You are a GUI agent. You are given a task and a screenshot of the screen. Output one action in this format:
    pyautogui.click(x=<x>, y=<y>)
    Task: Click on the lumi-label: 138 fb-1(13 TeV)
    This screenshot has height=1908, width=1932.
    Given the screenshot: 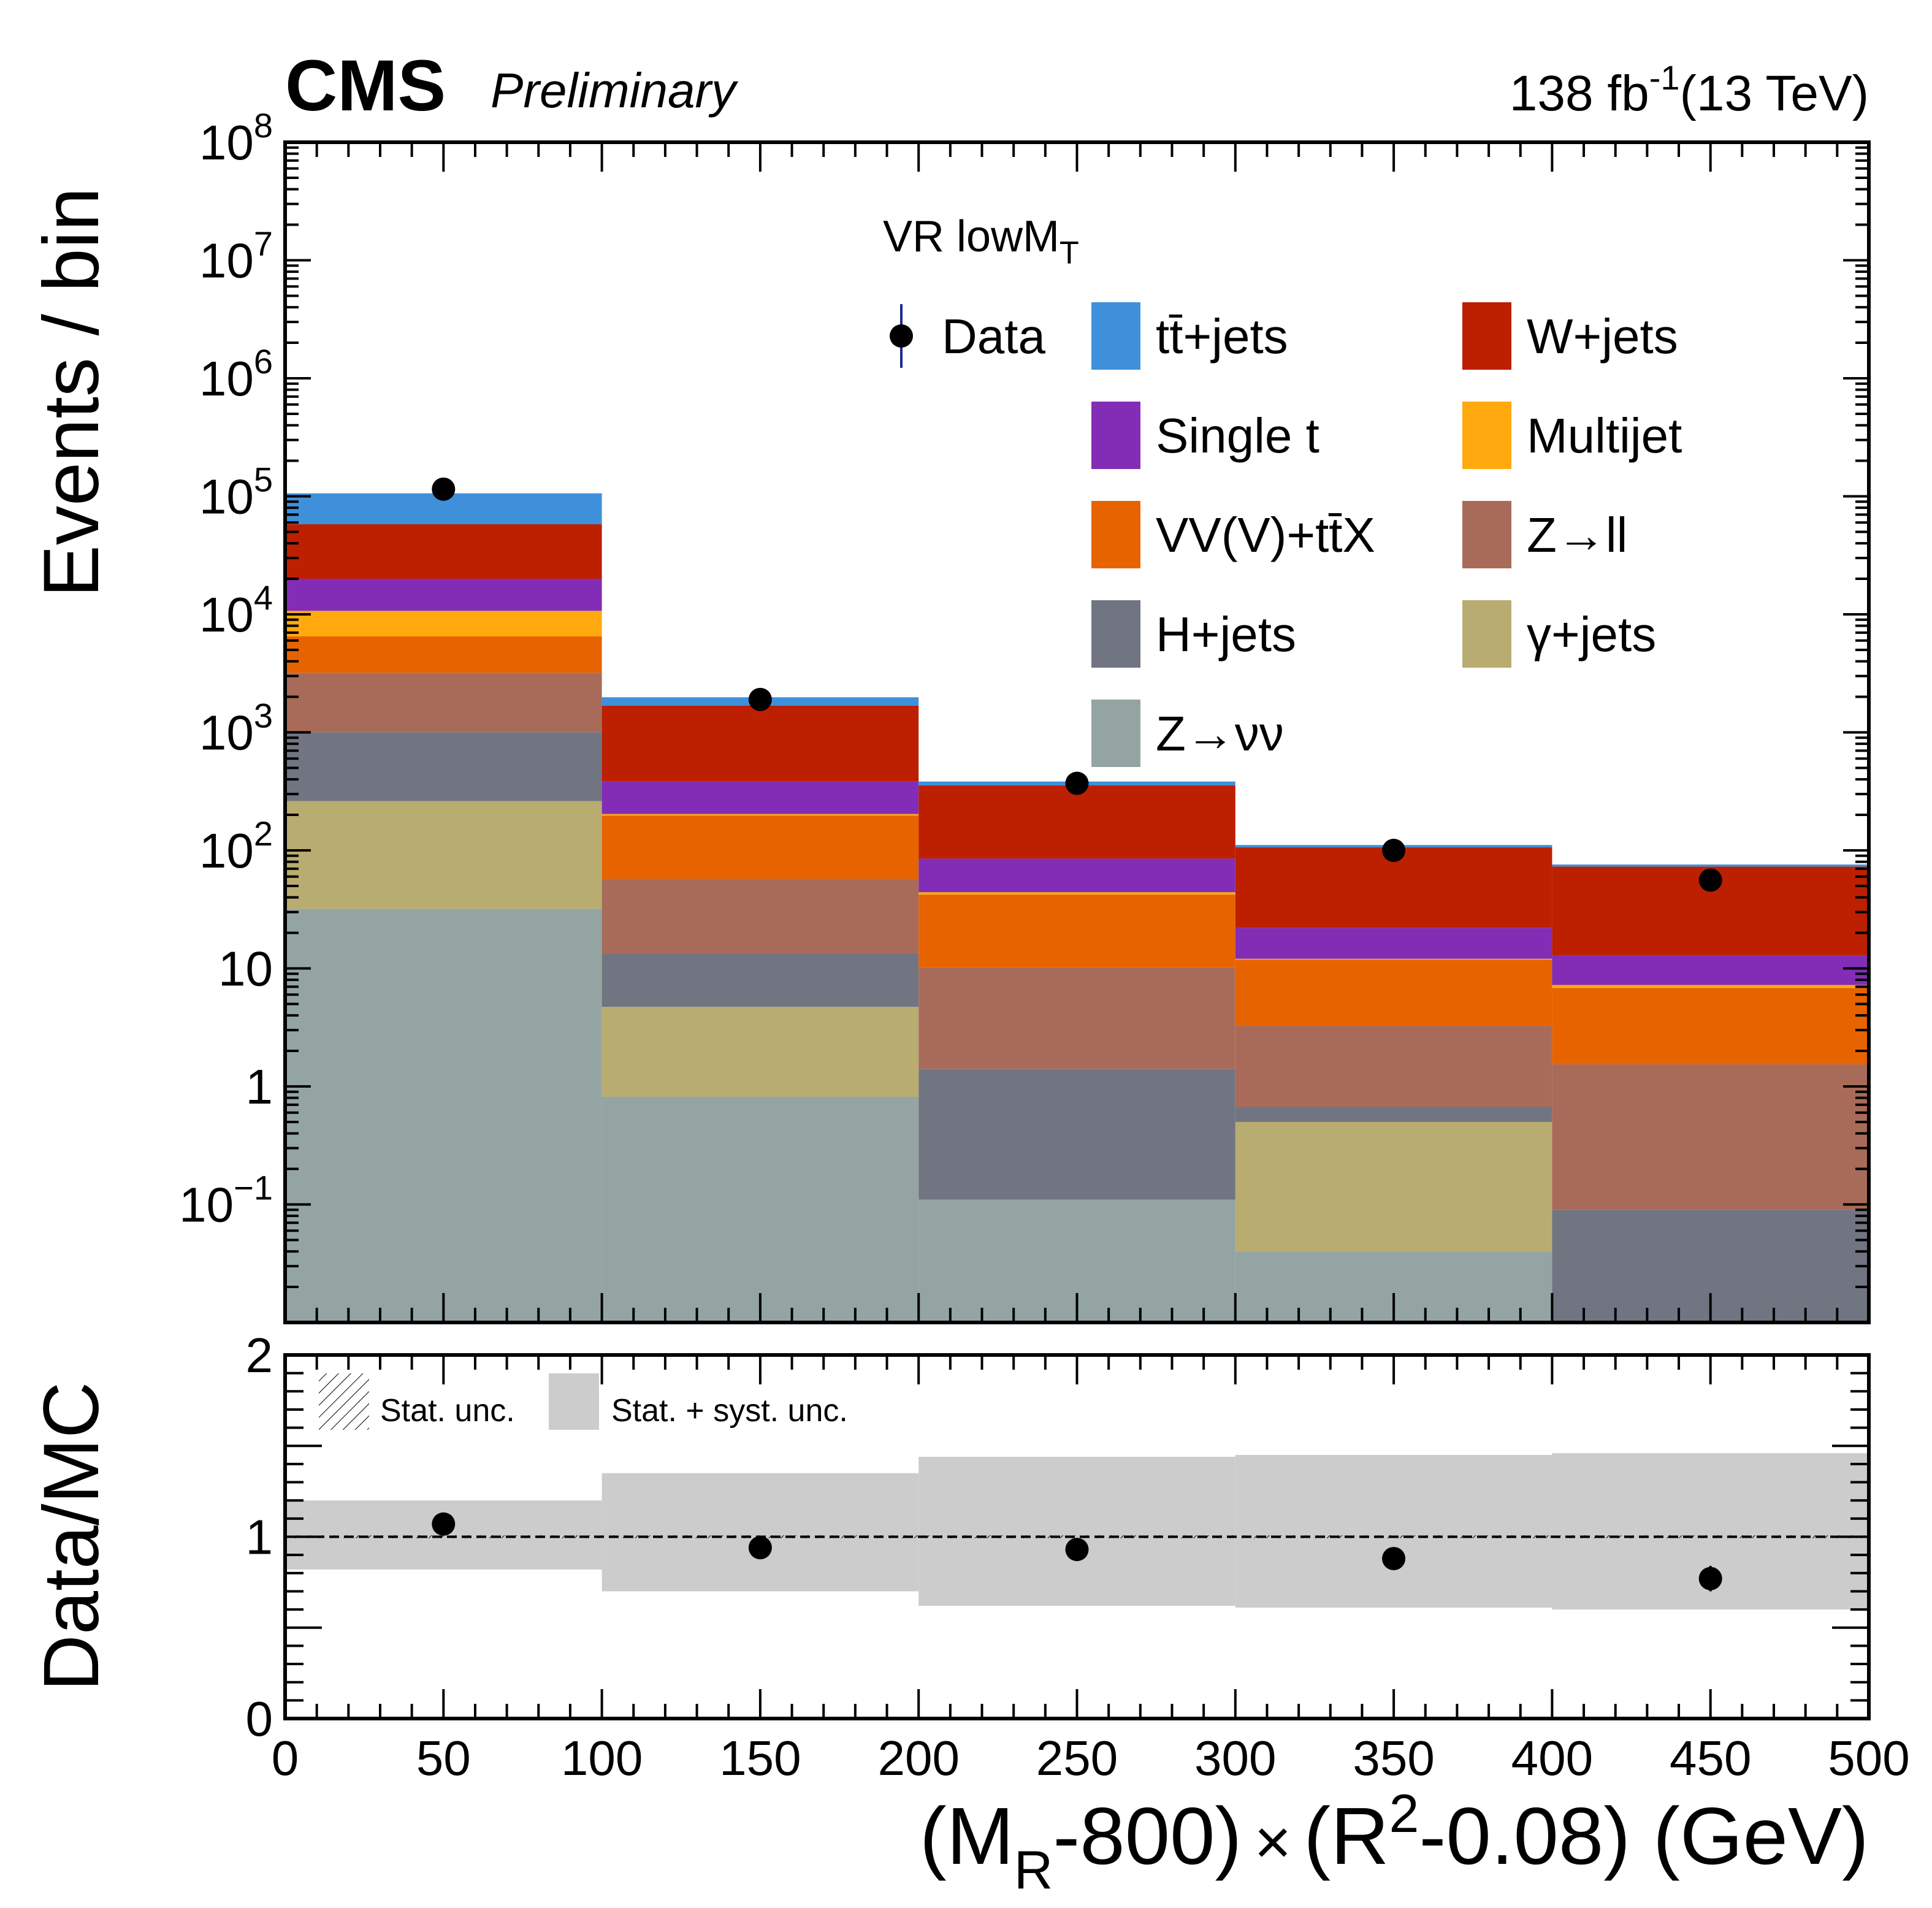 What is the action you would take?
    pyautogui.click(x=1690, y=89)
    